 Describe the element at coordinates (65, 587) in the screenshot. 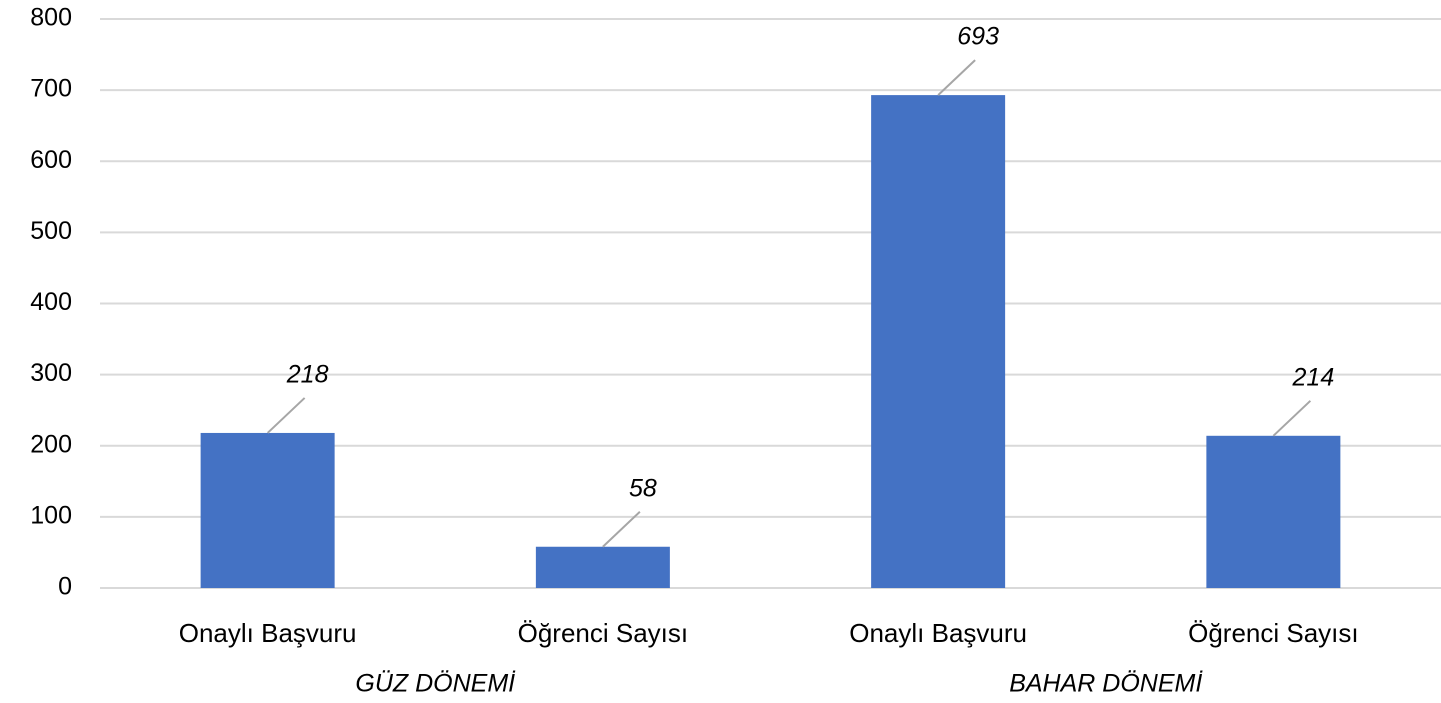

I see `y-tick-label: 0` at that location.